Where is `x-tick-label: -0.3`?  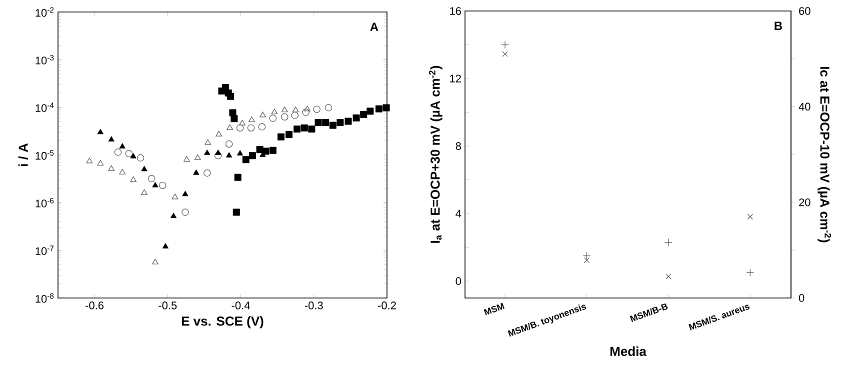
x-tick-label: -0.3 is located at coordinates (313, 306).